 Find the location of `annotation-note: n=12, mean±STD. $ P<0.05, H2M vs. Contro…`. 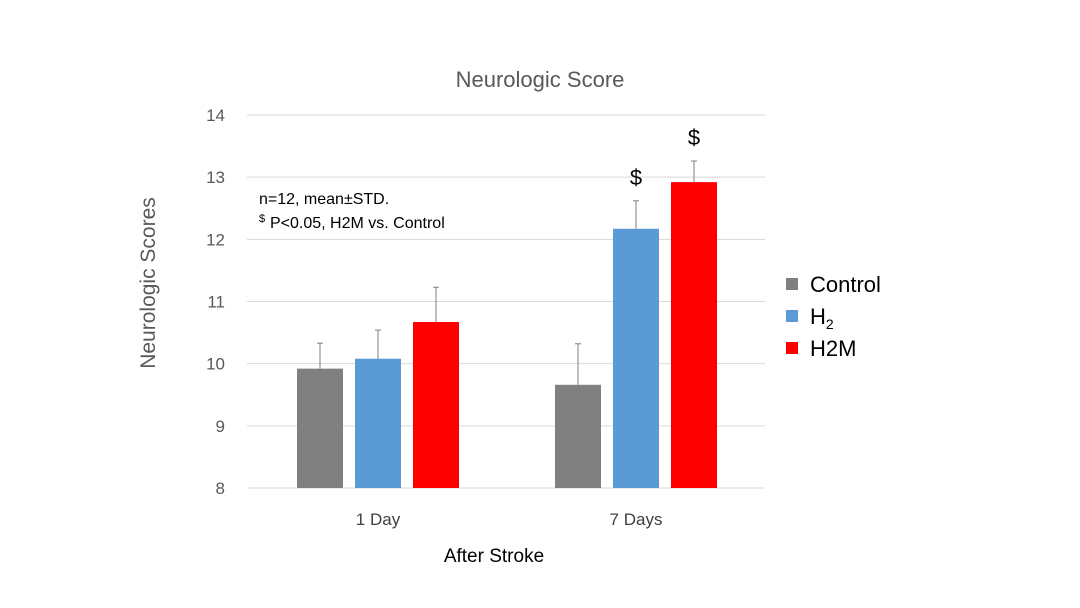

annotation-note: n=12, mean±STD. $ P<0.05, H2M vs. Contro… is located at coordinates (352, 211).